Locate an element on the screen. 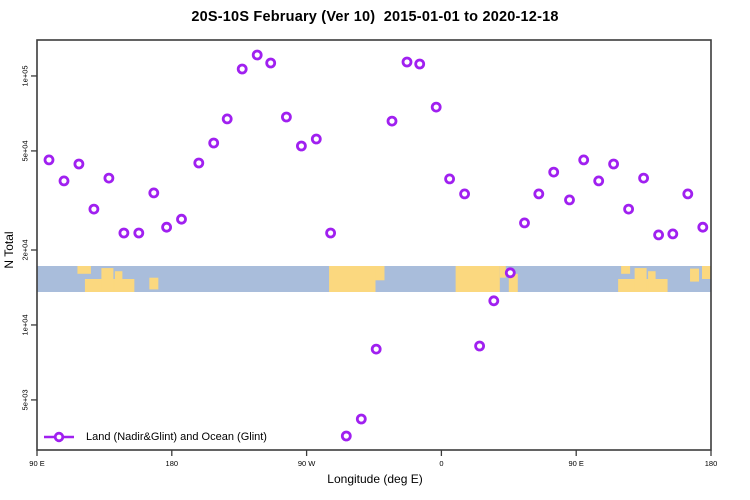  y-tick-label: 2e+04 is located at coordinates (24, 249).